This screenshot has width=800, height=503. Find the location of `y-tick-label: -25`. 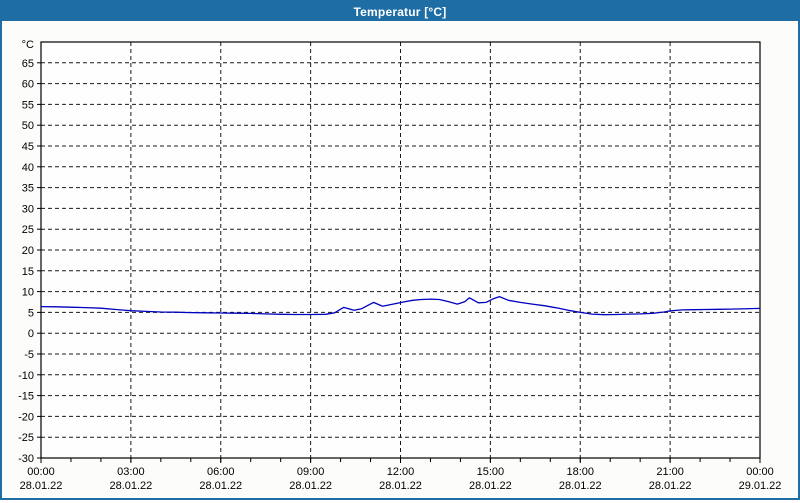

y-tick-label: -25 is located at coordinates (26, 438).